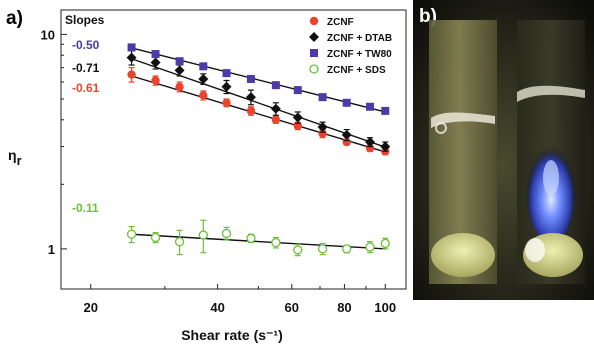 This screenshot has width=594, height=351. What do you see at coordinates (91, 307) in the screenshot?
I see `x-tick-label: 20` at bounding box center [91, 307].